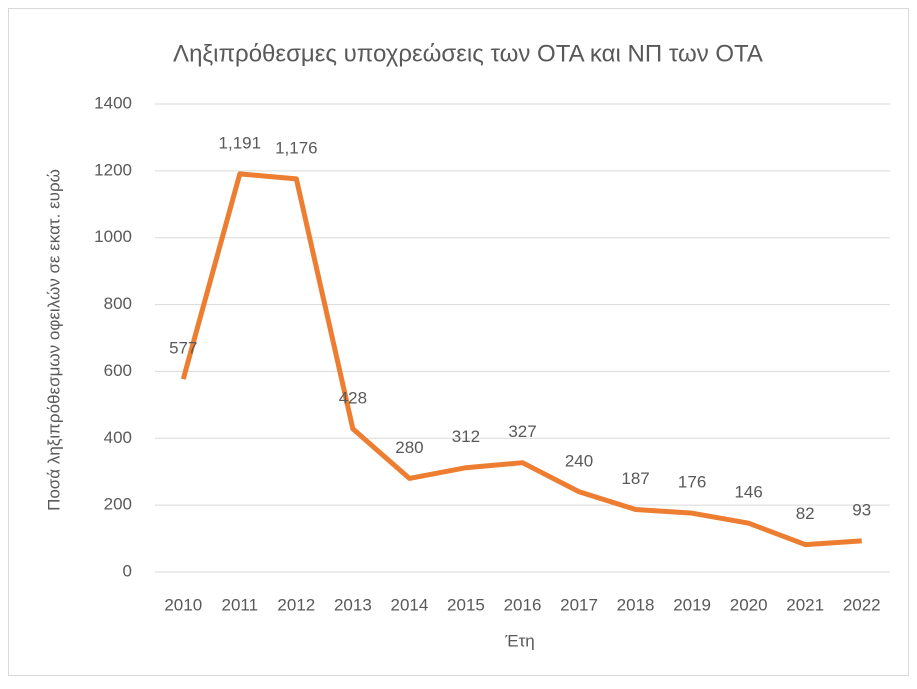 The image size is (917, 689). Describe the element at coordinates (692, 604) in the screenshot. I see `x-tick-label: 2019` at that location.